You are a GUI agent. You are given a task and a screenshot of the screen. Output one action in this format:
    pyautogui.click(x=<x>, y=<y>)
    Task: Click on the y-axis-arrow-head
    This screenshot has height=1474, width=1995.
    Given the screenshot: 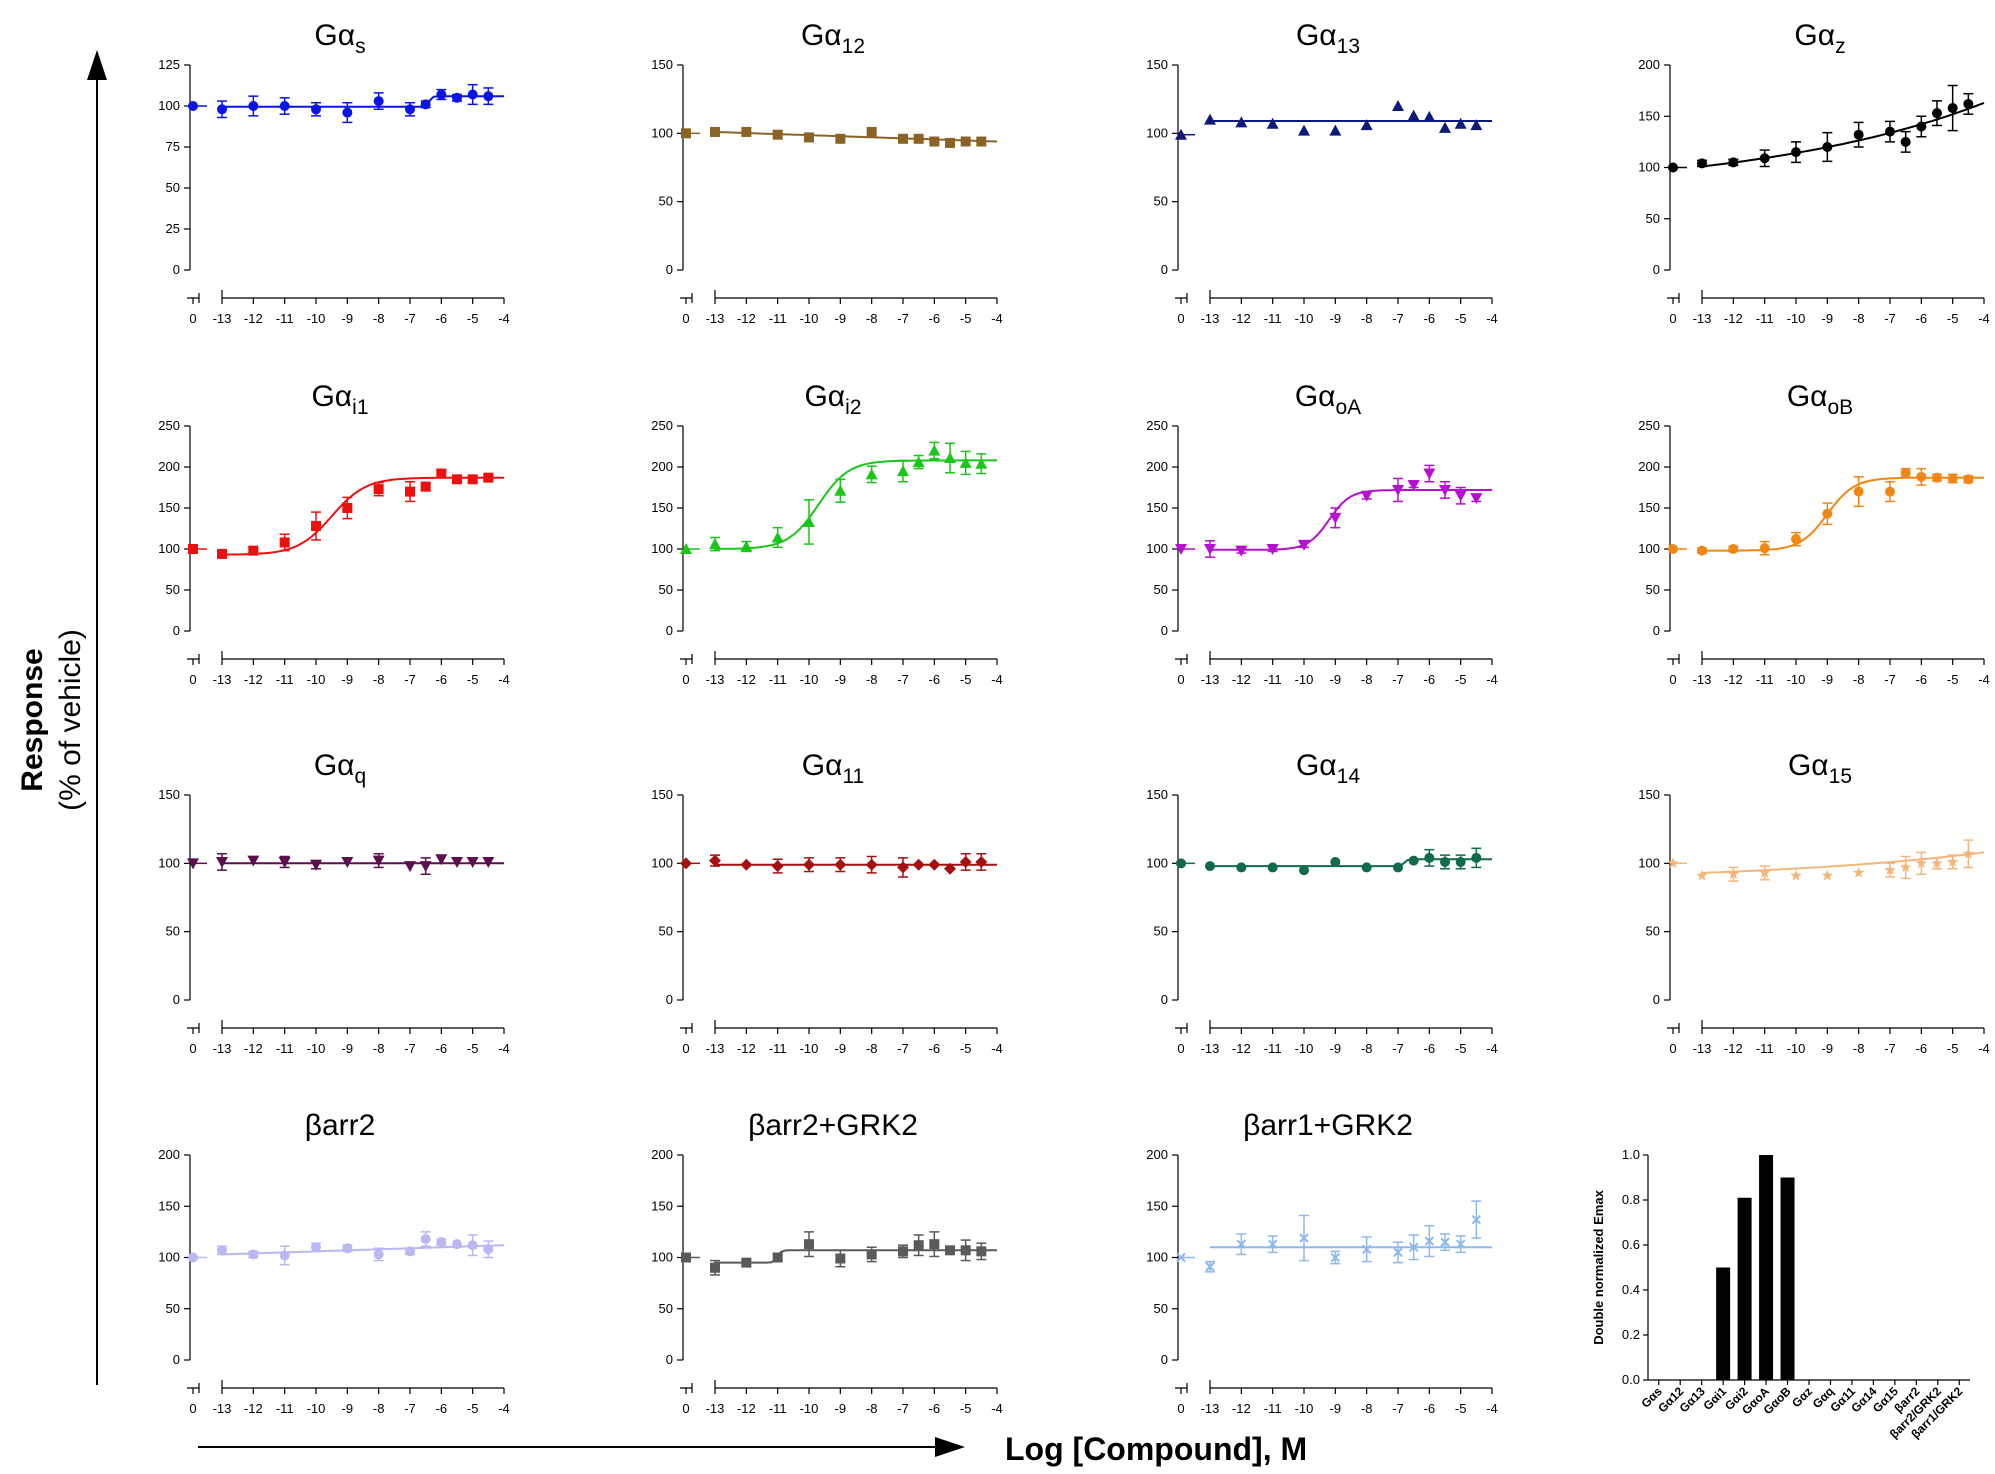 What is the action you would take?
    pyautogui.click(x=97, y=65)
    